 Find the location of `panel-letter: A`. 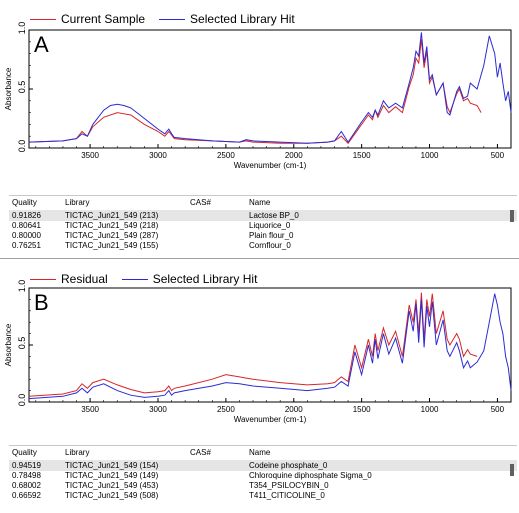

panel-letter: A is located at coordinates (41, 44).